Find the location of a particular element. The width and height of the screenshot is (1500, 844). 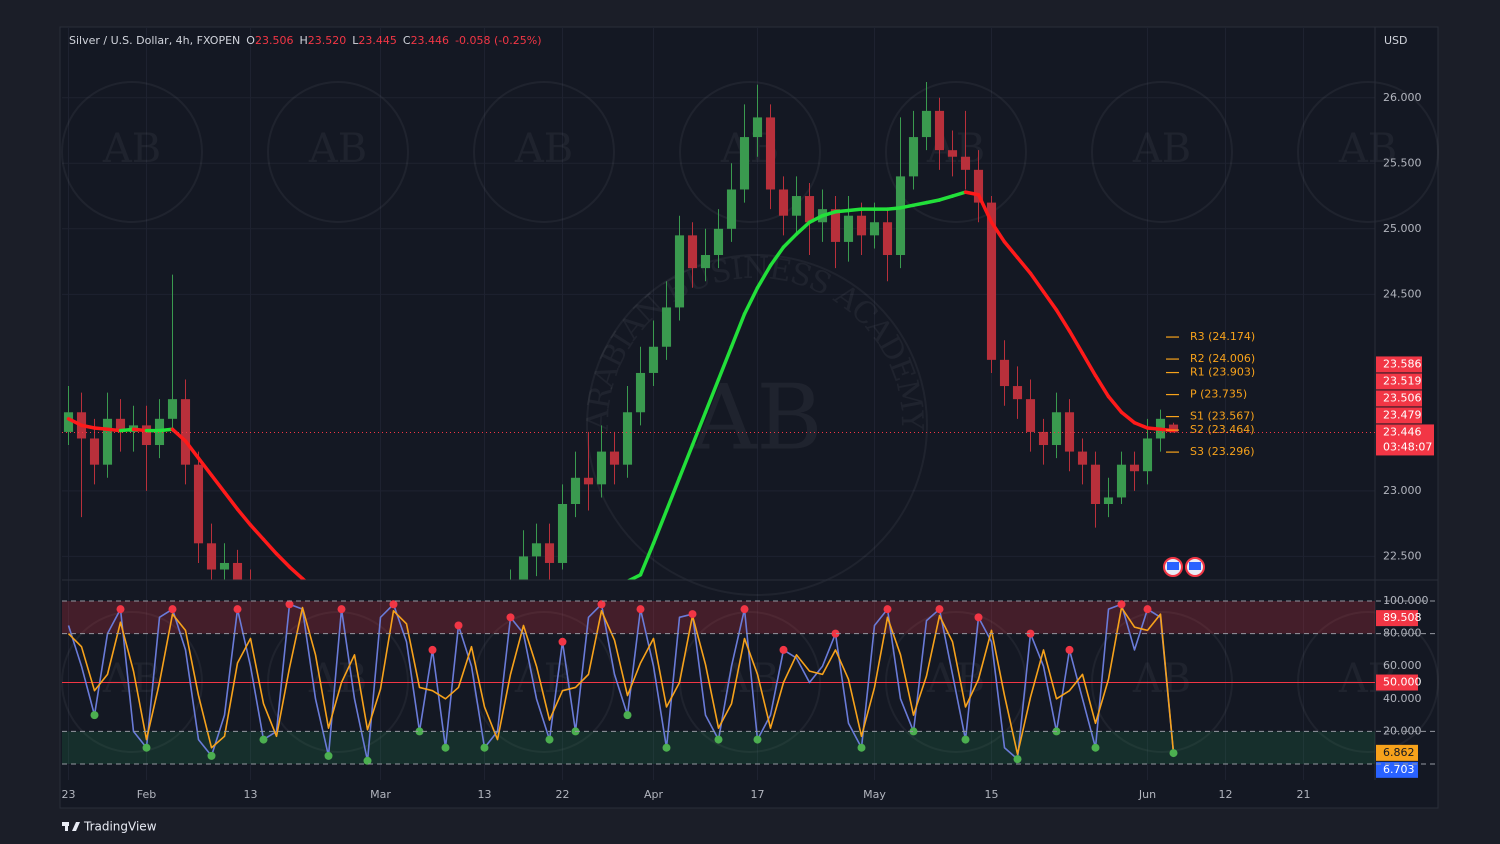

x-tick-label: 13 is located at coordinates (485, 794).